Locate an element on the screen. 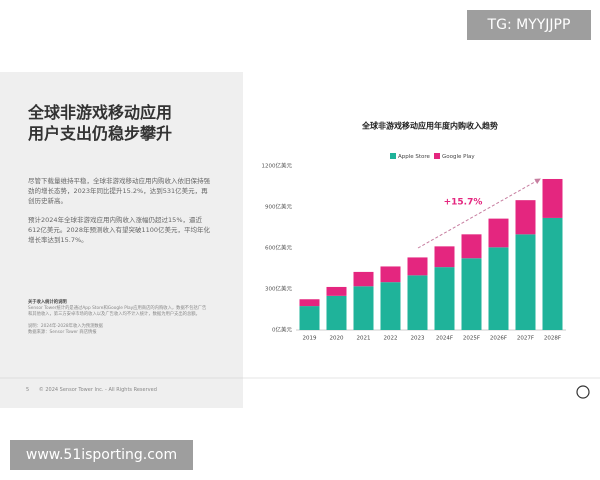 The image size is (600, 480). chart-title: 全球非游戏移动应用年度内购收入趋势 is located at coordinates (429, 126).